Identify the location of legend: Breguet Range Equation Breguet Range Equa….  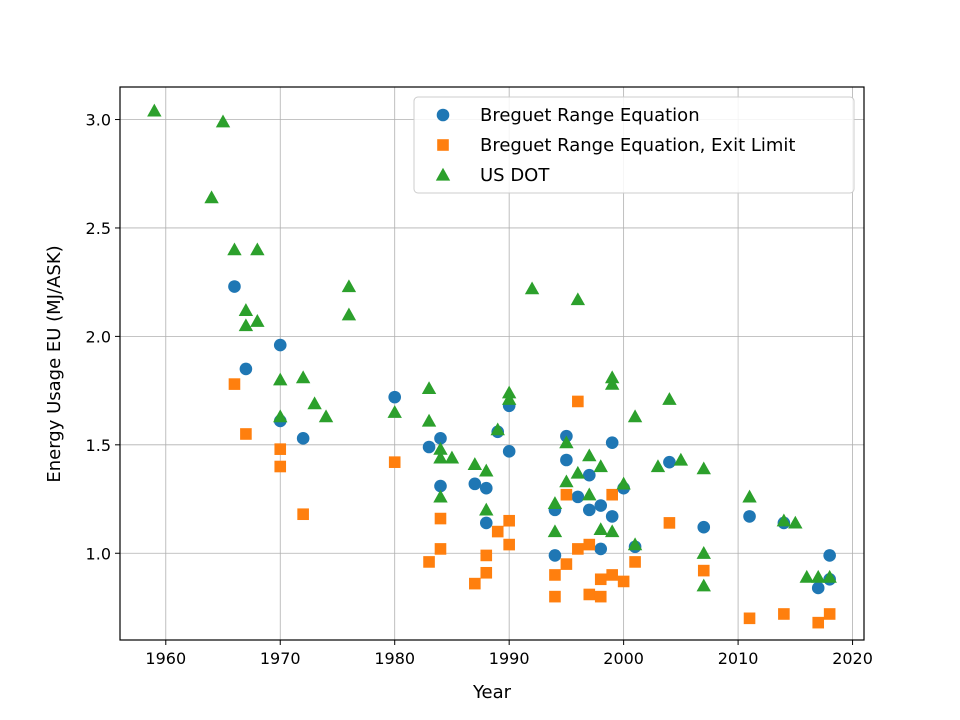
(634, 145).